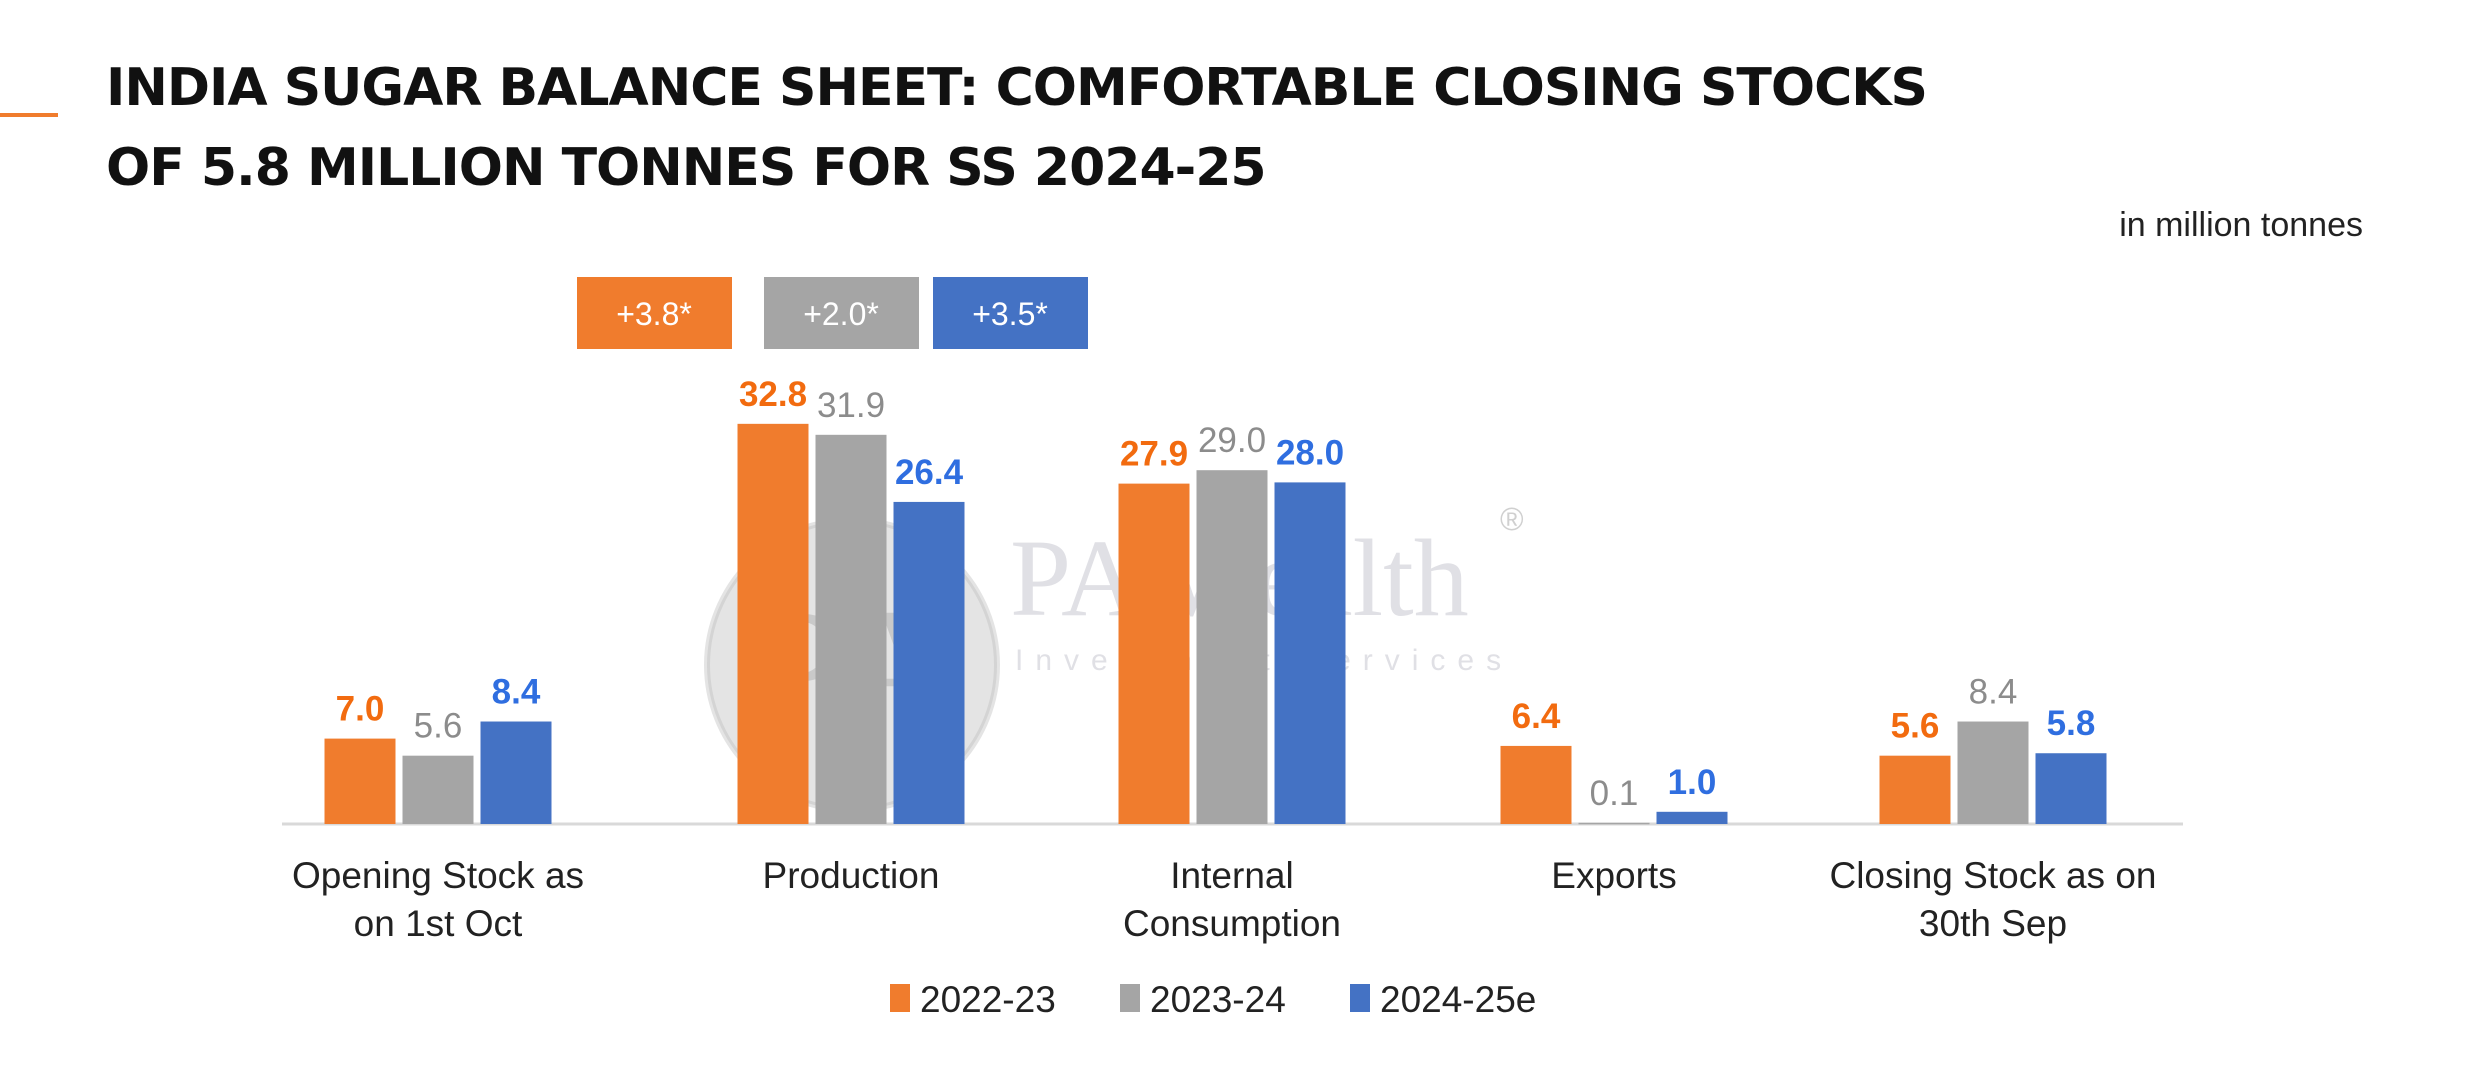 The width and height of the screenshot is (2481, 1081). I want to click on category-label: Opening Stock as, so click(438, 875).